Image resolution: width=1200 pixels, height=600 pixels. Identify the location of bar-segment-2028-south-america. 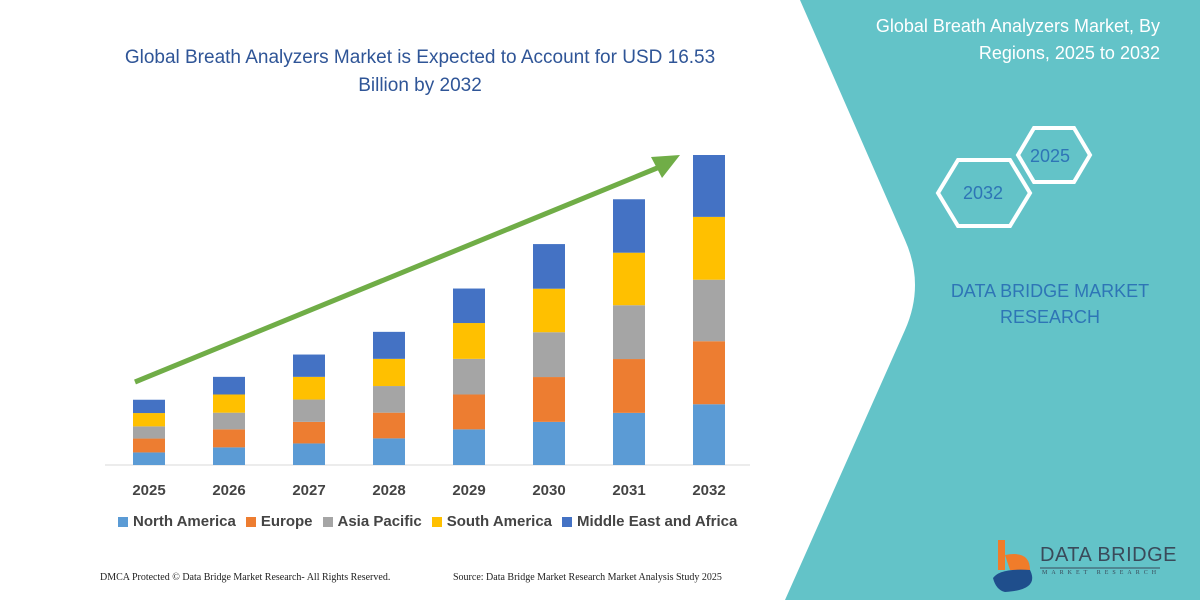
(389, 372).